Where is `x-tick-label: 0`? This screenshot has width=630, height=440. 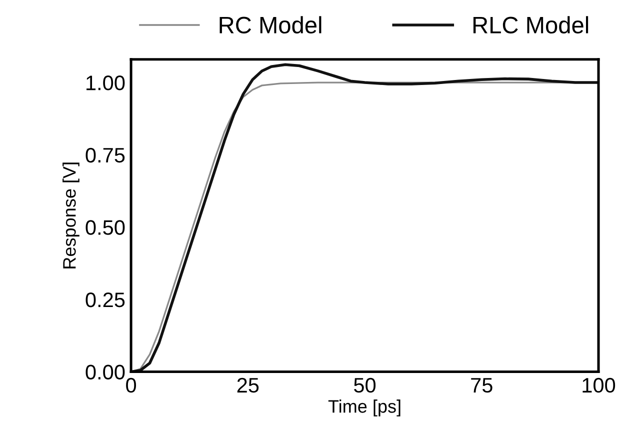
x-tick-label: 0 is located at coordinates (131, 385).